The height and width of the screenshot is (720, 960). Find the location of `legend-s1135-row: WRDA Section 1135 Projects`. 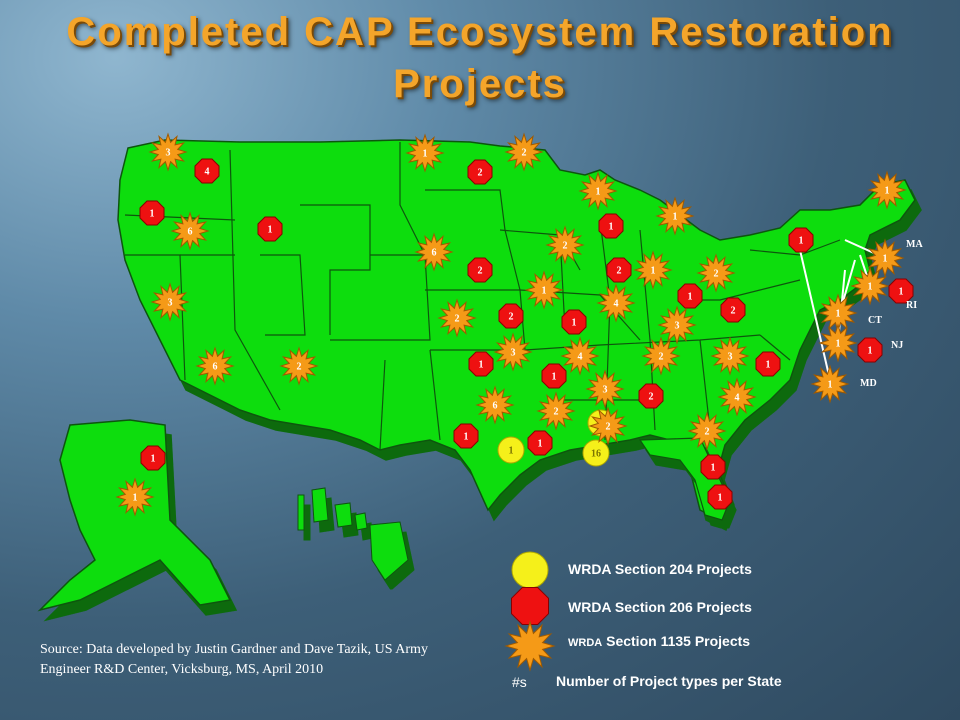

legend-s1135-row: WRDA Section 1135 Projects is located at coordinates (659, 641).